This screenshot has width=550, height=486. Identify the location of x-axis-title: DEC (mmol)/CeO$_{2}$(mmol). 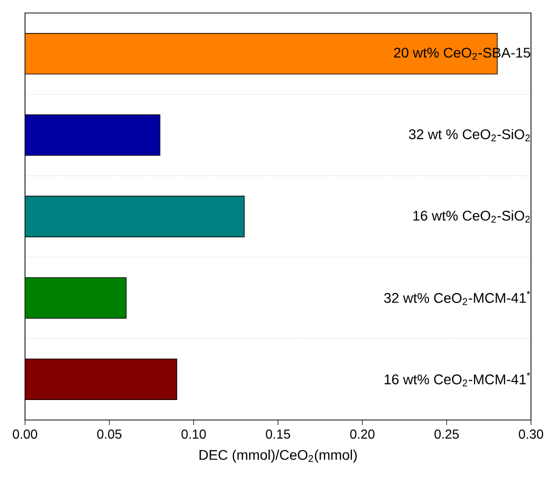
(278, 456).